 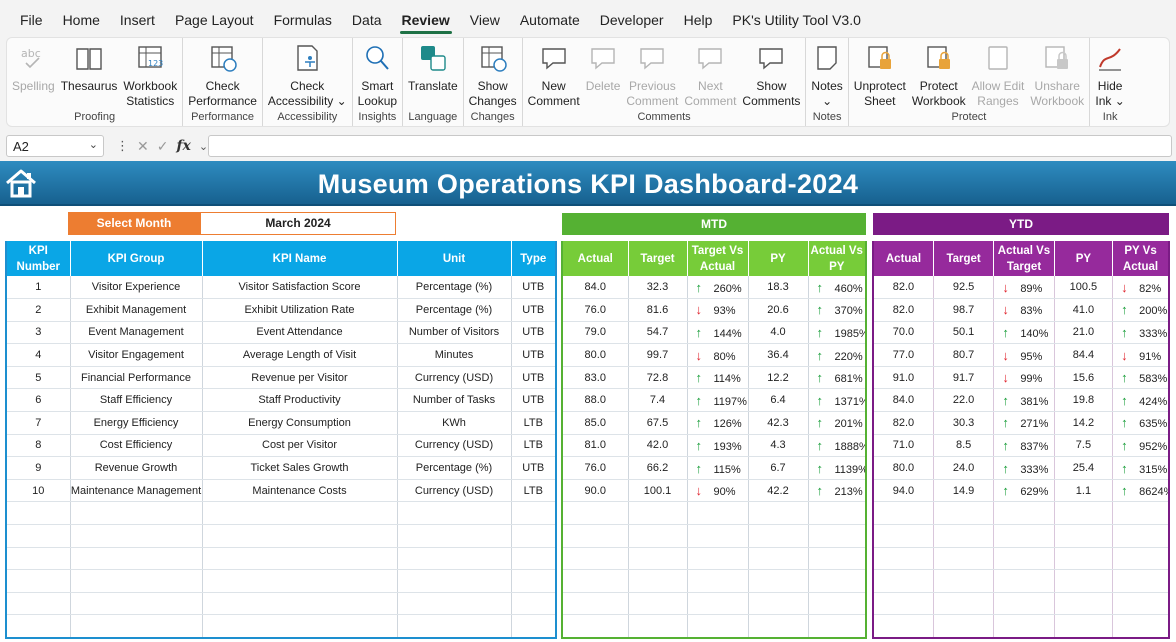 I want to click on kpi-name-cell: Event Attendance, so click(x=300, y=333).